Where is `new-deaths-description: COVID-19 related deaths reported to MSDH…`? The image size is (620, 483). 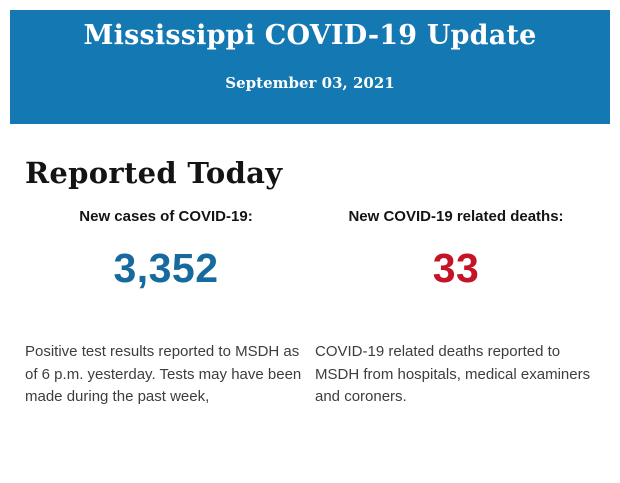
new-deaths-description: COVID-19 related deaths reported to MSDH… is located at coordinates (453, 374).